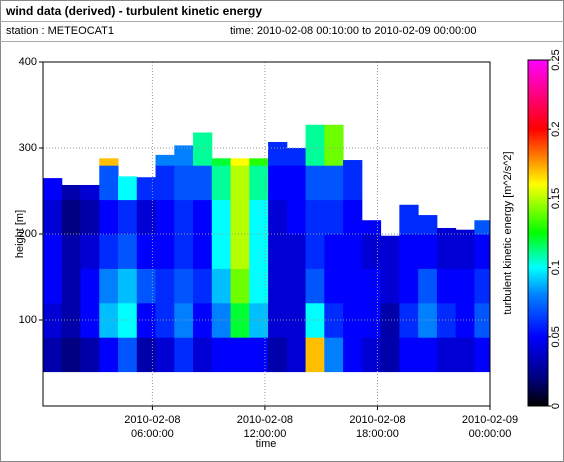 This screenshot has height=462, width=564. What do you see at coordinates (556, 198) in the screenshot?
I see `colorbar-tick-label: 0.15` at bounding box center [556, 198].